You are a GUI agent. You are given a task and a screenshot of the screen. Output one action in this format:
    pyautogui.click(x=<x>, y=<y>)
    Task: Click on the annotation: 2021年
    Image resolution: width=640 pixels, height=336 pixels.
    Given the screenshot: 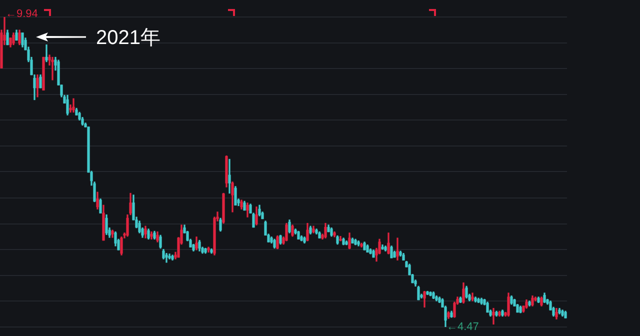 What is the action you would take?
    pyautogui.click(x=128, y=38)
    